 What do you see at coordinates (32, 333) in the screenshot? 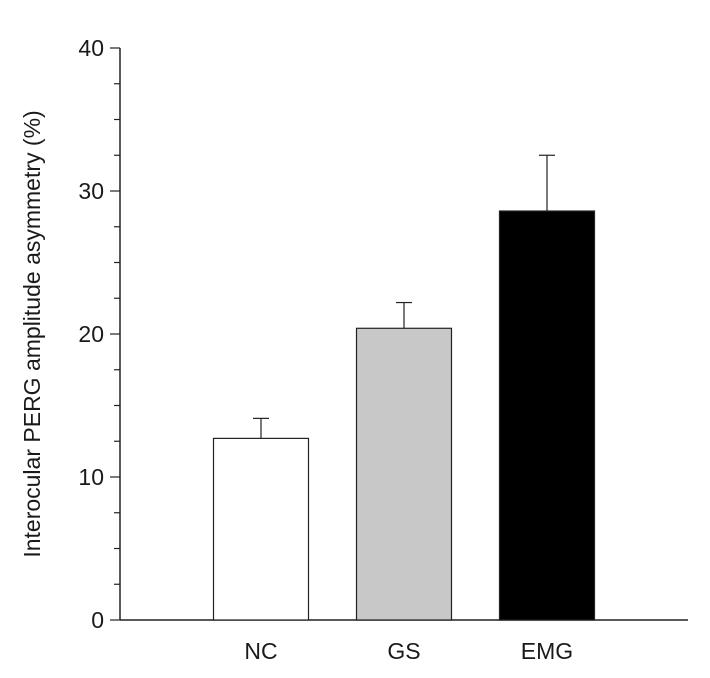
I see `y-axis-title: Interocular PERG amplitude asymmetry (%)` at bounding box center [32, 333].